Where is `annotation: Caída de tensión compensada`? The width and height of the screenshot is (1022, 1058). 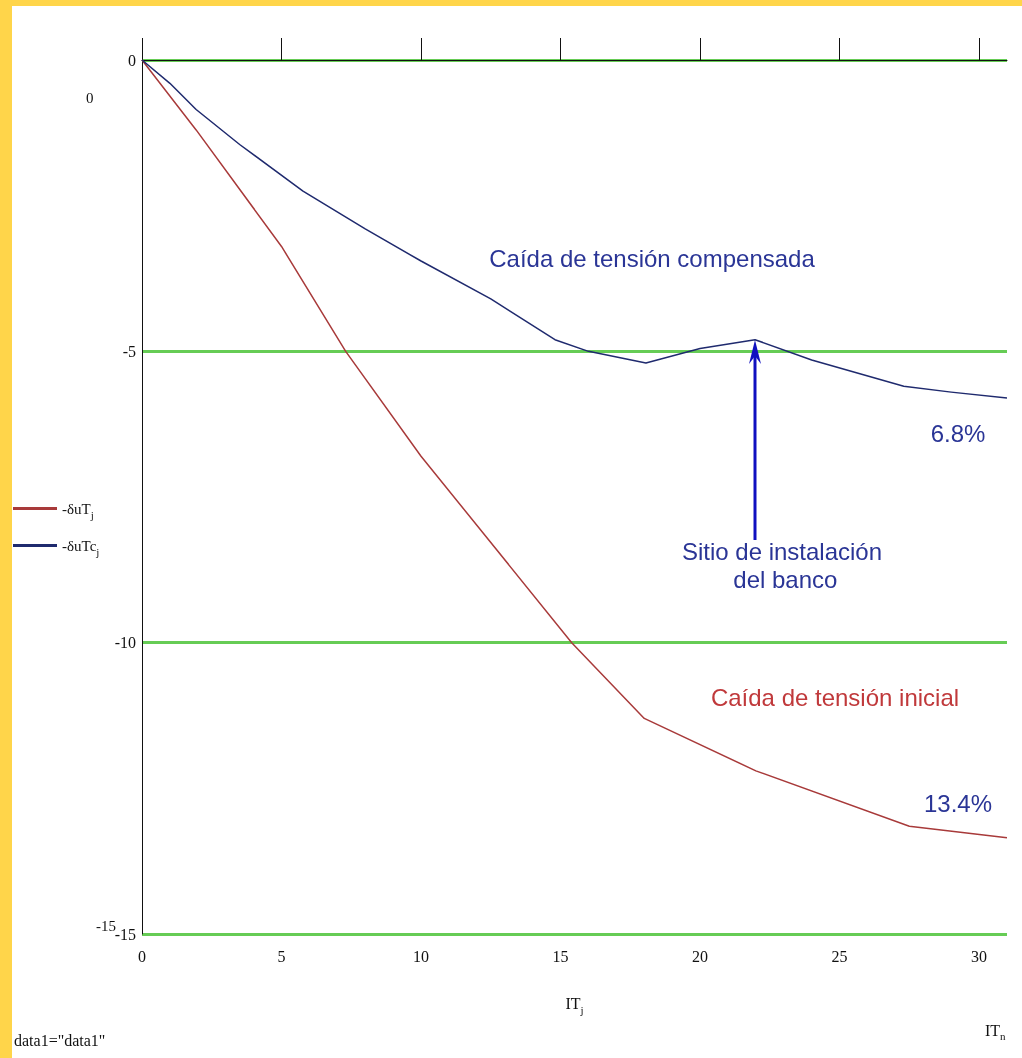 annotation: Caída de tensión compensada is located at coordinates (652, 258).